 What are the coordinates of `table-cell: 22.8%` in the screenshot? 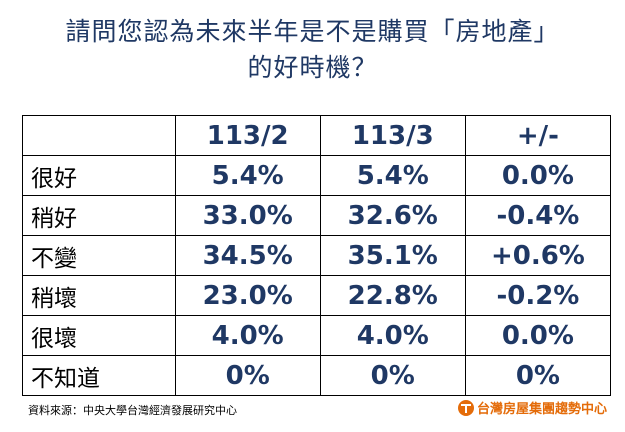 It's located at (392, 295).